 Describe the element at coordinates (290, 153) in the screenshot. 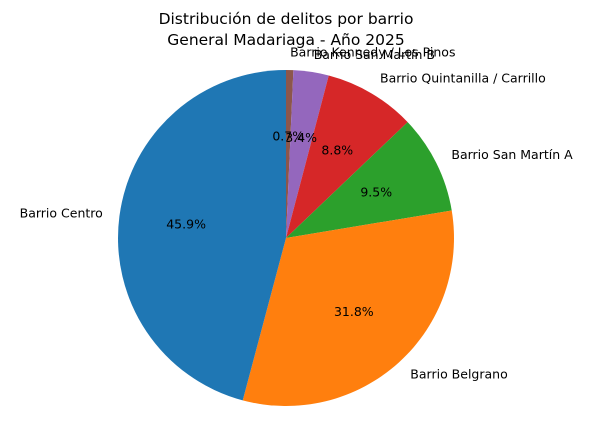

I see `pie-slice-barrio-kennedy-los-pinos` at that location.